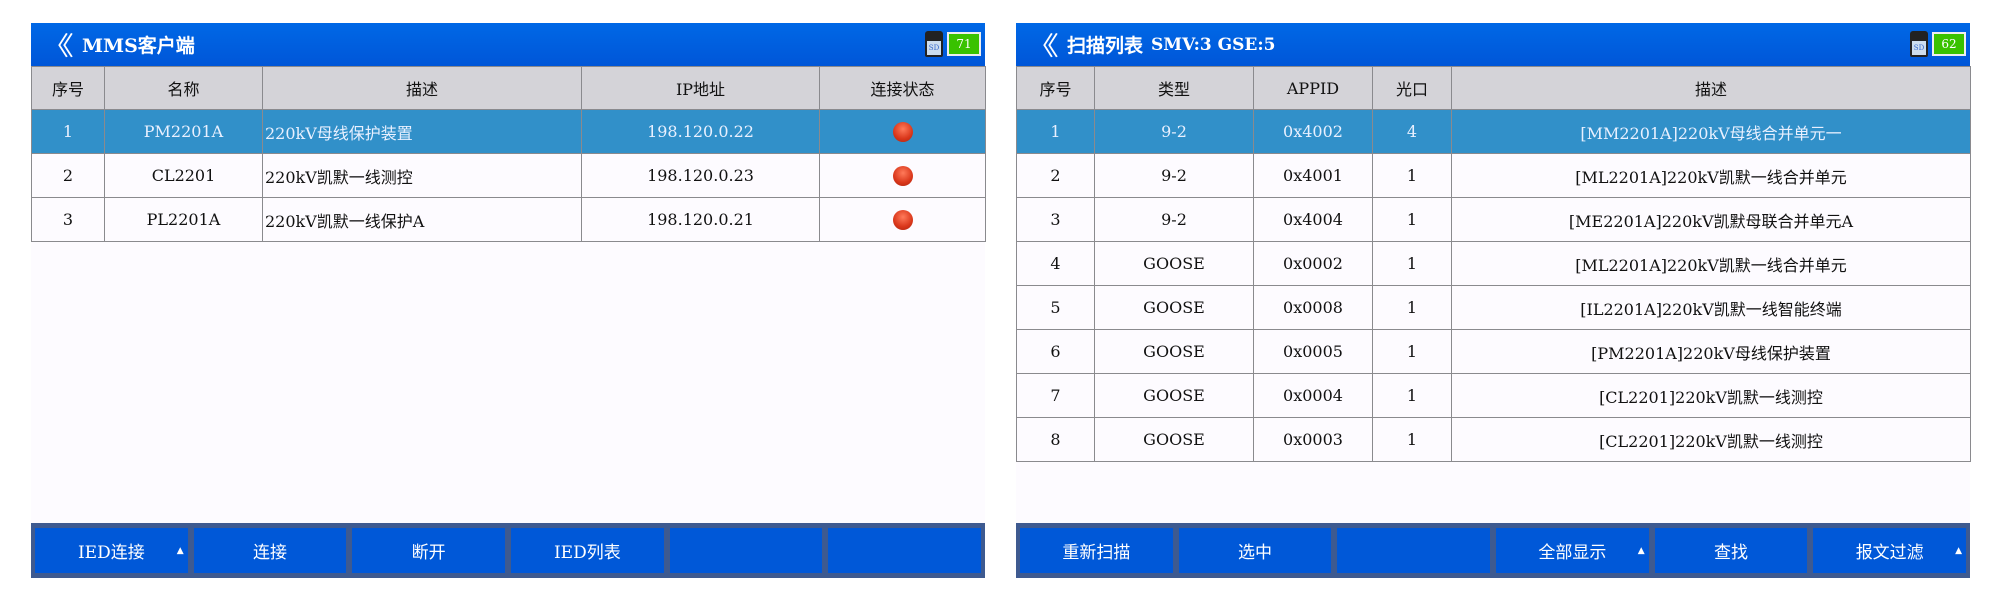 The image size is (1999, 608). Describe the element at coordinates (183, 175) in the screenshot. I see `cell-name: CL2201` at that location.